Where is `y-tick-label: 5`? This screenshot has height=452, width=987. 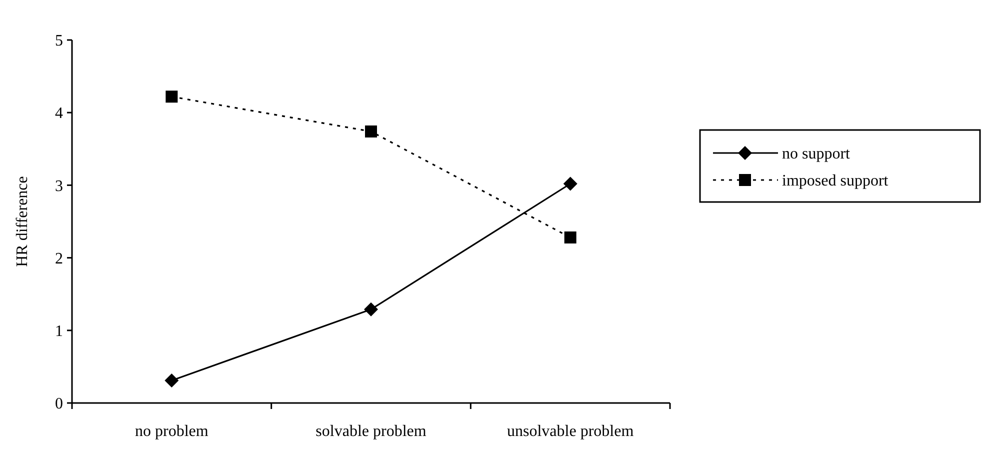
y-tick-label: 5 is located at coordinates (59, 41).